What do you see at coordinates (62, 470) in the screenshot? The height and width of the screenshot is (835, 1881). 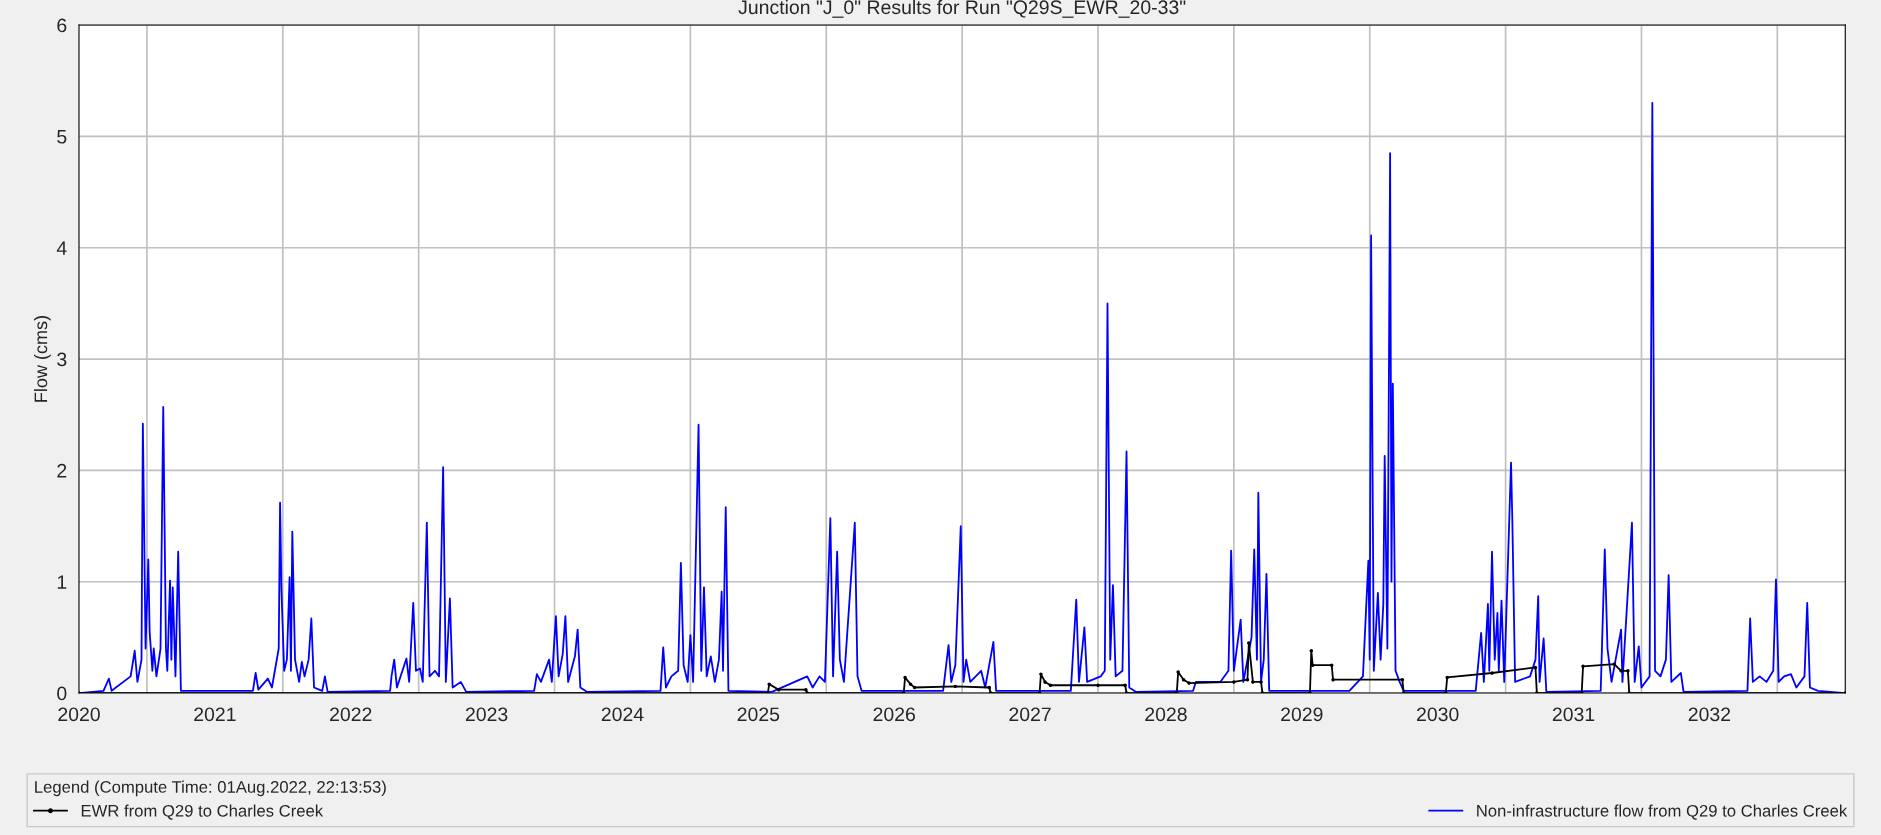 I see `y-tick-label: 2` at bounding box center [62, 470].